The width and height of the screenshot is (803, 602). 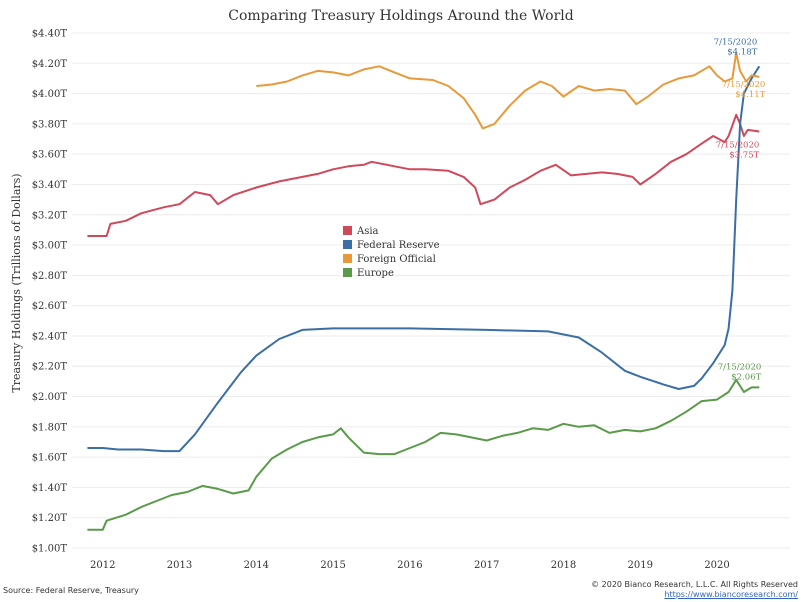 I want to click on x-tick-label: 2020, so click(x=716, y=565).